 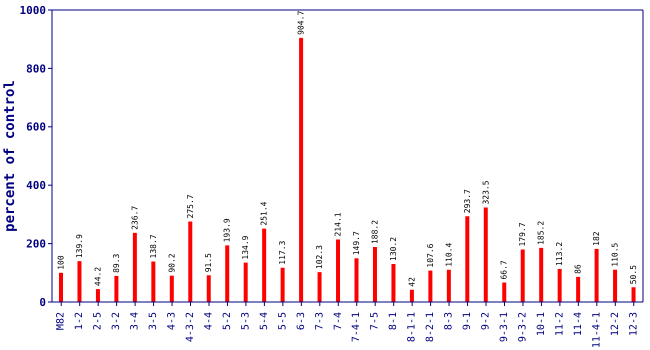 What do you see at coordinates (356, 243) in the screenshot?
I see `data-label: 149.7` at bounding box center [356, 243].